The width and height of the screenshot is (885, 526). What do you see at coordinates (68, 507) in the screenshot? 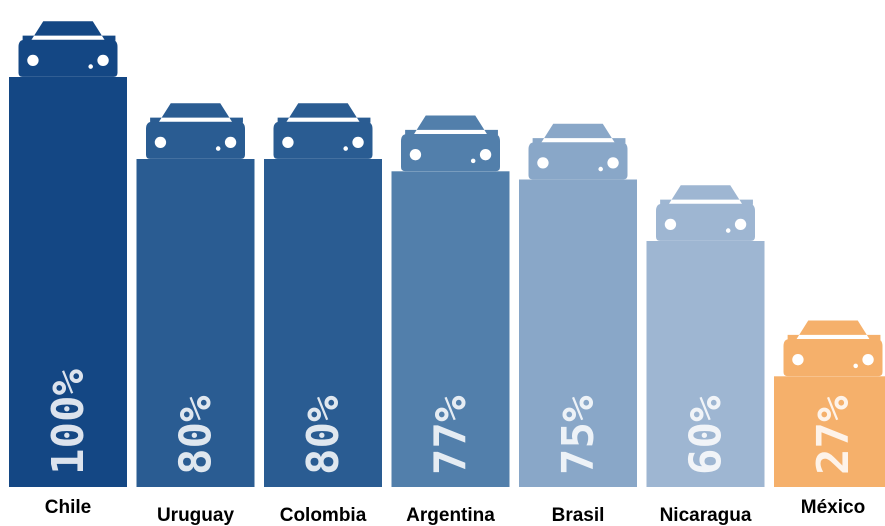
I see `category-label: Chile` at bounding box center [68, 507].